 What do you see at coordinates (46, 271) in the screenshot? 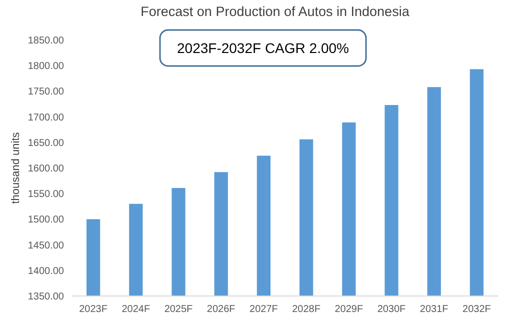
I see `y-tick-label: 1400.00` at bounding box center [46, 271].